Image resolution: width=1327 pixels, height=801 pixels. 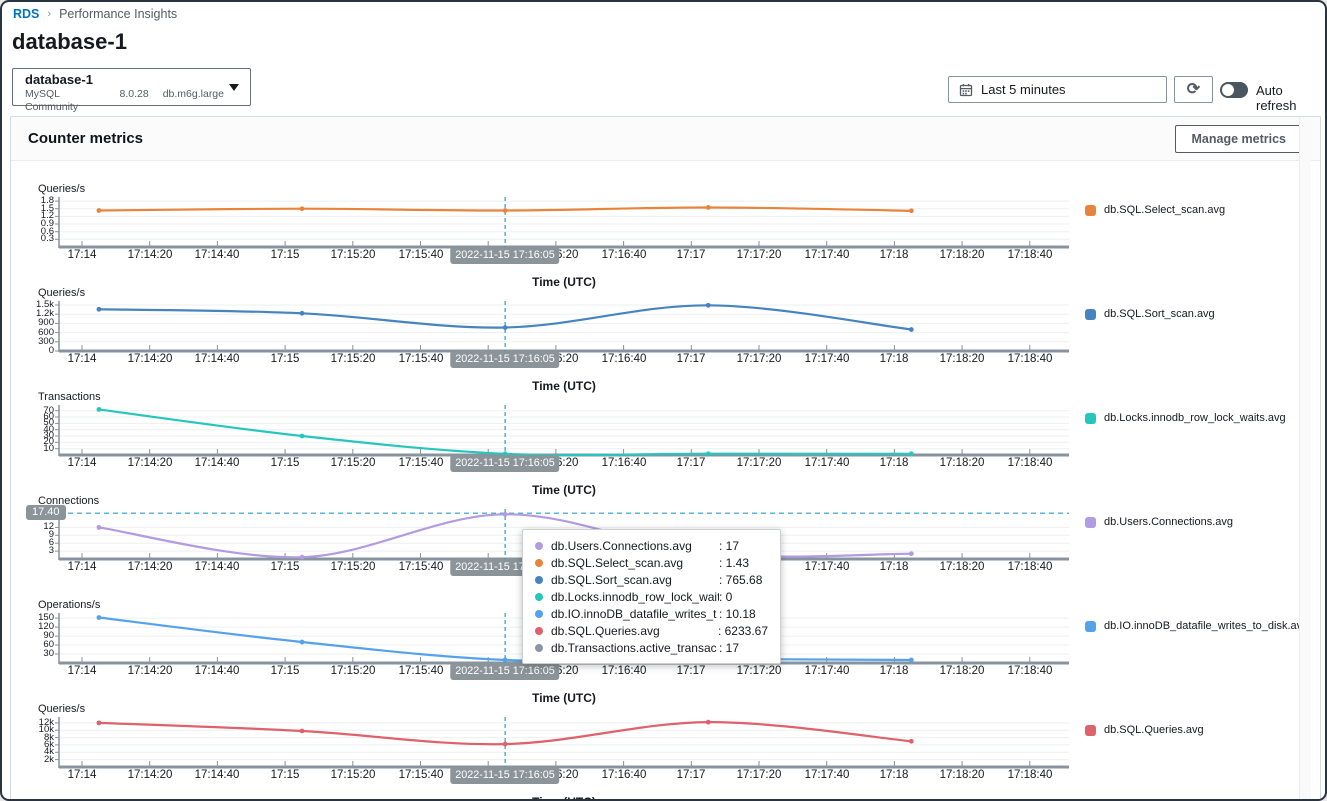 I want to click on tooltip-metric-name: db.Transactions.active_transac, so click(x=634, y=647).